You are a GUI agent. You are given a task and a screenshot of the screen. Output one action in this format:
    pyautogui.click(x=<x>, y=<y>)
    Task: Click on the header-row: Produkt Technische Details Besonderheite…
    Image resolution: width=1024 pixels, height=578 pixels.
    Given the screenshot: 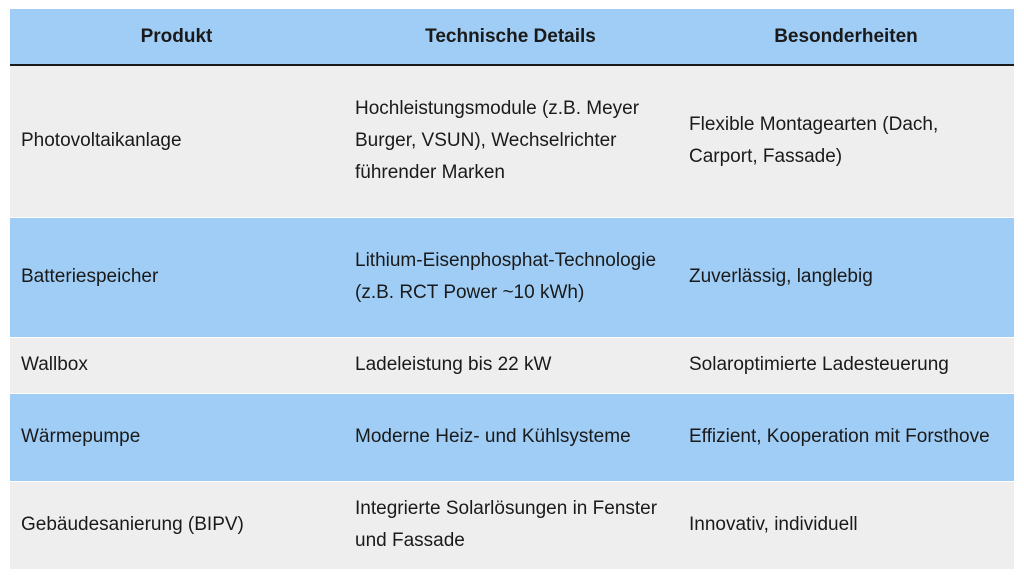 What is the action you would take?
    pyautogui.click(x=512, y=37)
    